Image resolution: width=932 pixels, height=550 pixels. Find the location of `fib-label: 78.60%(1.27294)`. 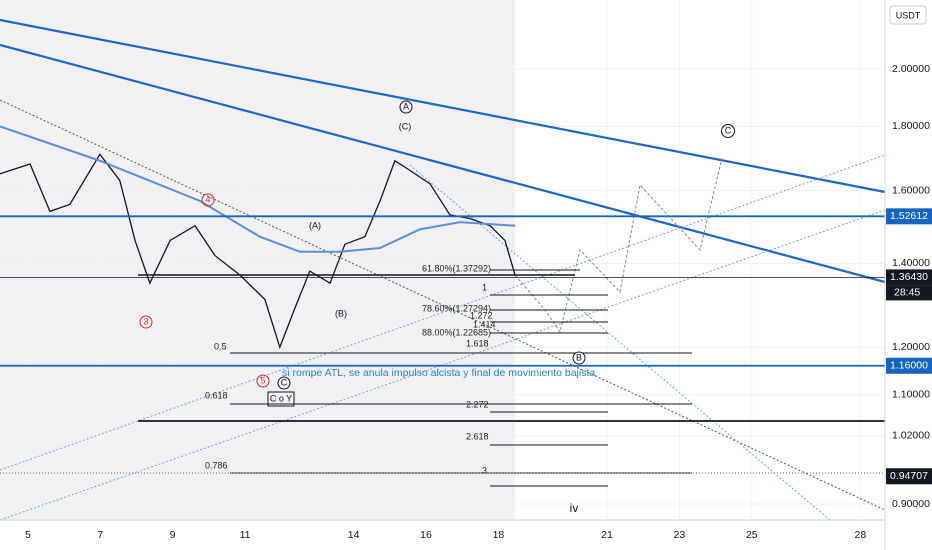

fib-label: 78.60%(1.27294) is located at coordinates (456, 308).